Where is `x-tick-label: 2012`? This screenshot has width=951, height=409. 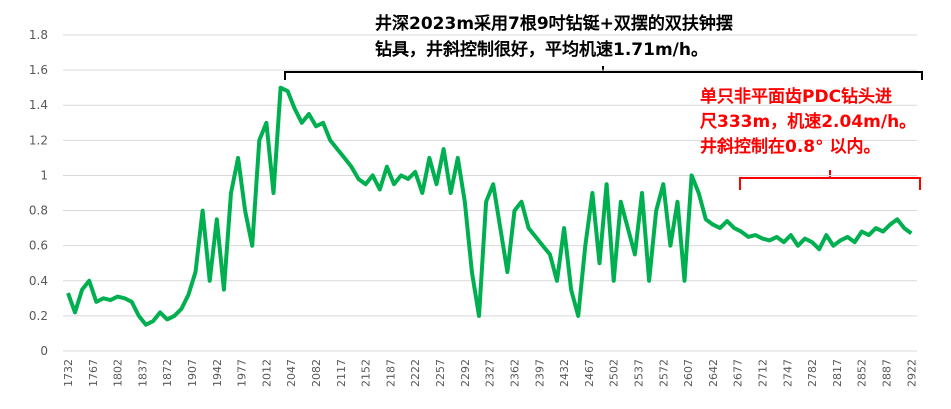
x-tick-label: 2012 is located at coordinates (266, 373).